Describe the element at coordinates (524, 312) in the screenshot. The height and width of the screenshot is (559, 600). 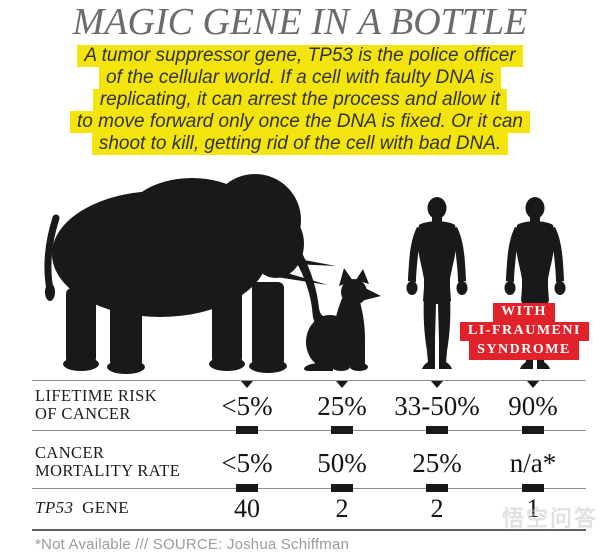
I see `badge-line: WITH` at that location.